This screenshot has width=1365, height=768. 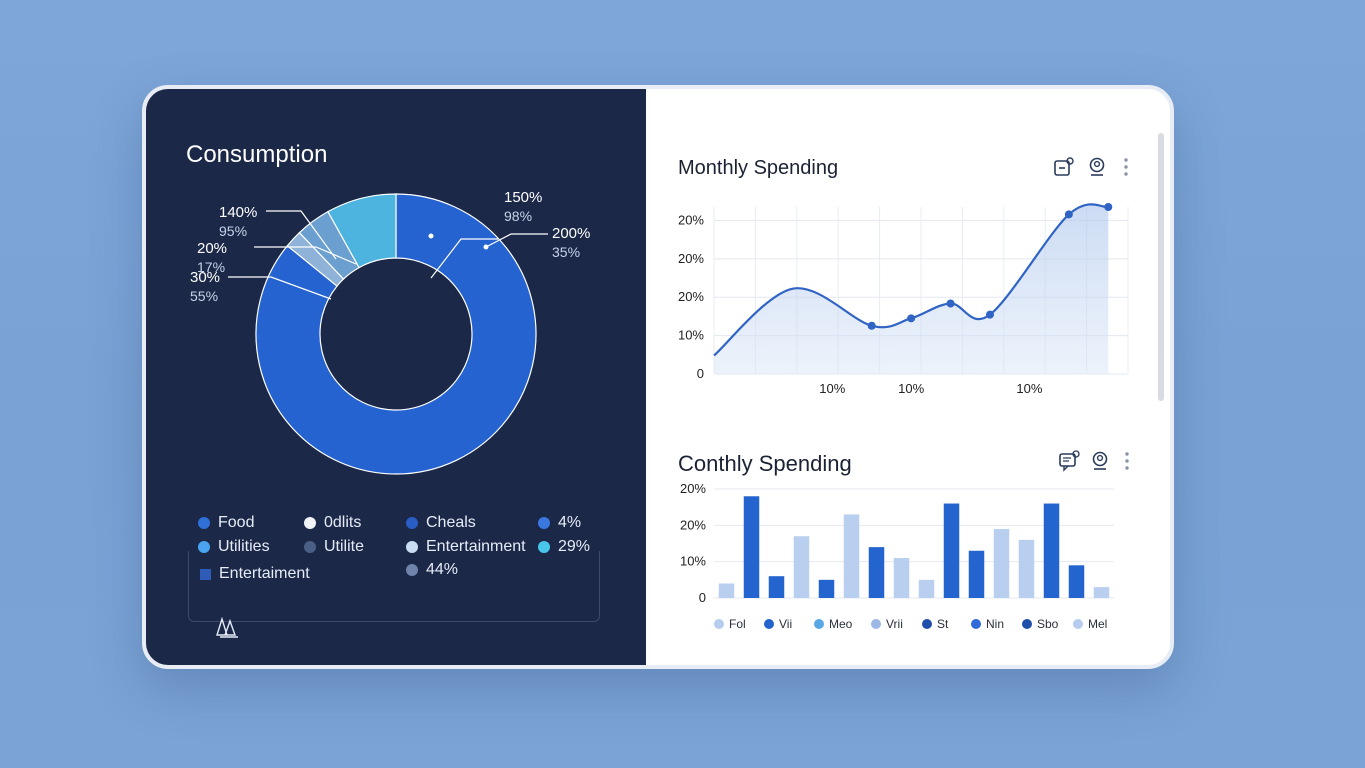 What do you see at coordinates (523, 207) in the screenshot?
I see `callout-1: 150% 98%` at bounding box center [523, 207].